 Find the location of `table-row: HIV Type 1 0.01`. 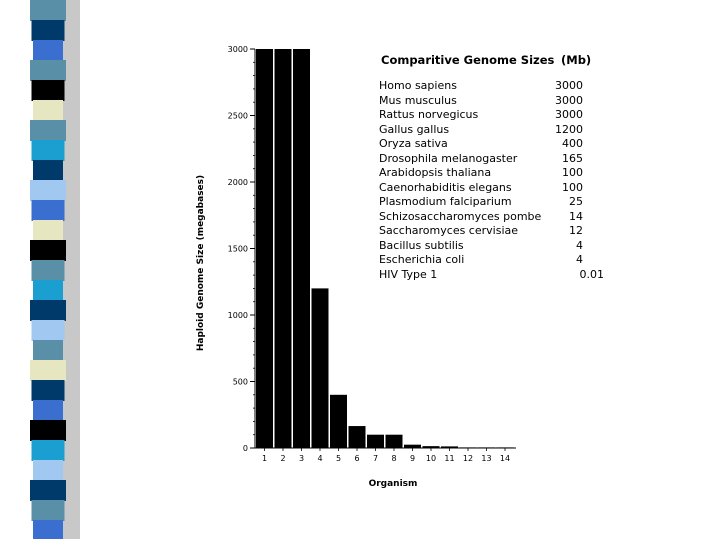

table-row: HIV Type 1 0.01 is located at coordinates (499, 275).